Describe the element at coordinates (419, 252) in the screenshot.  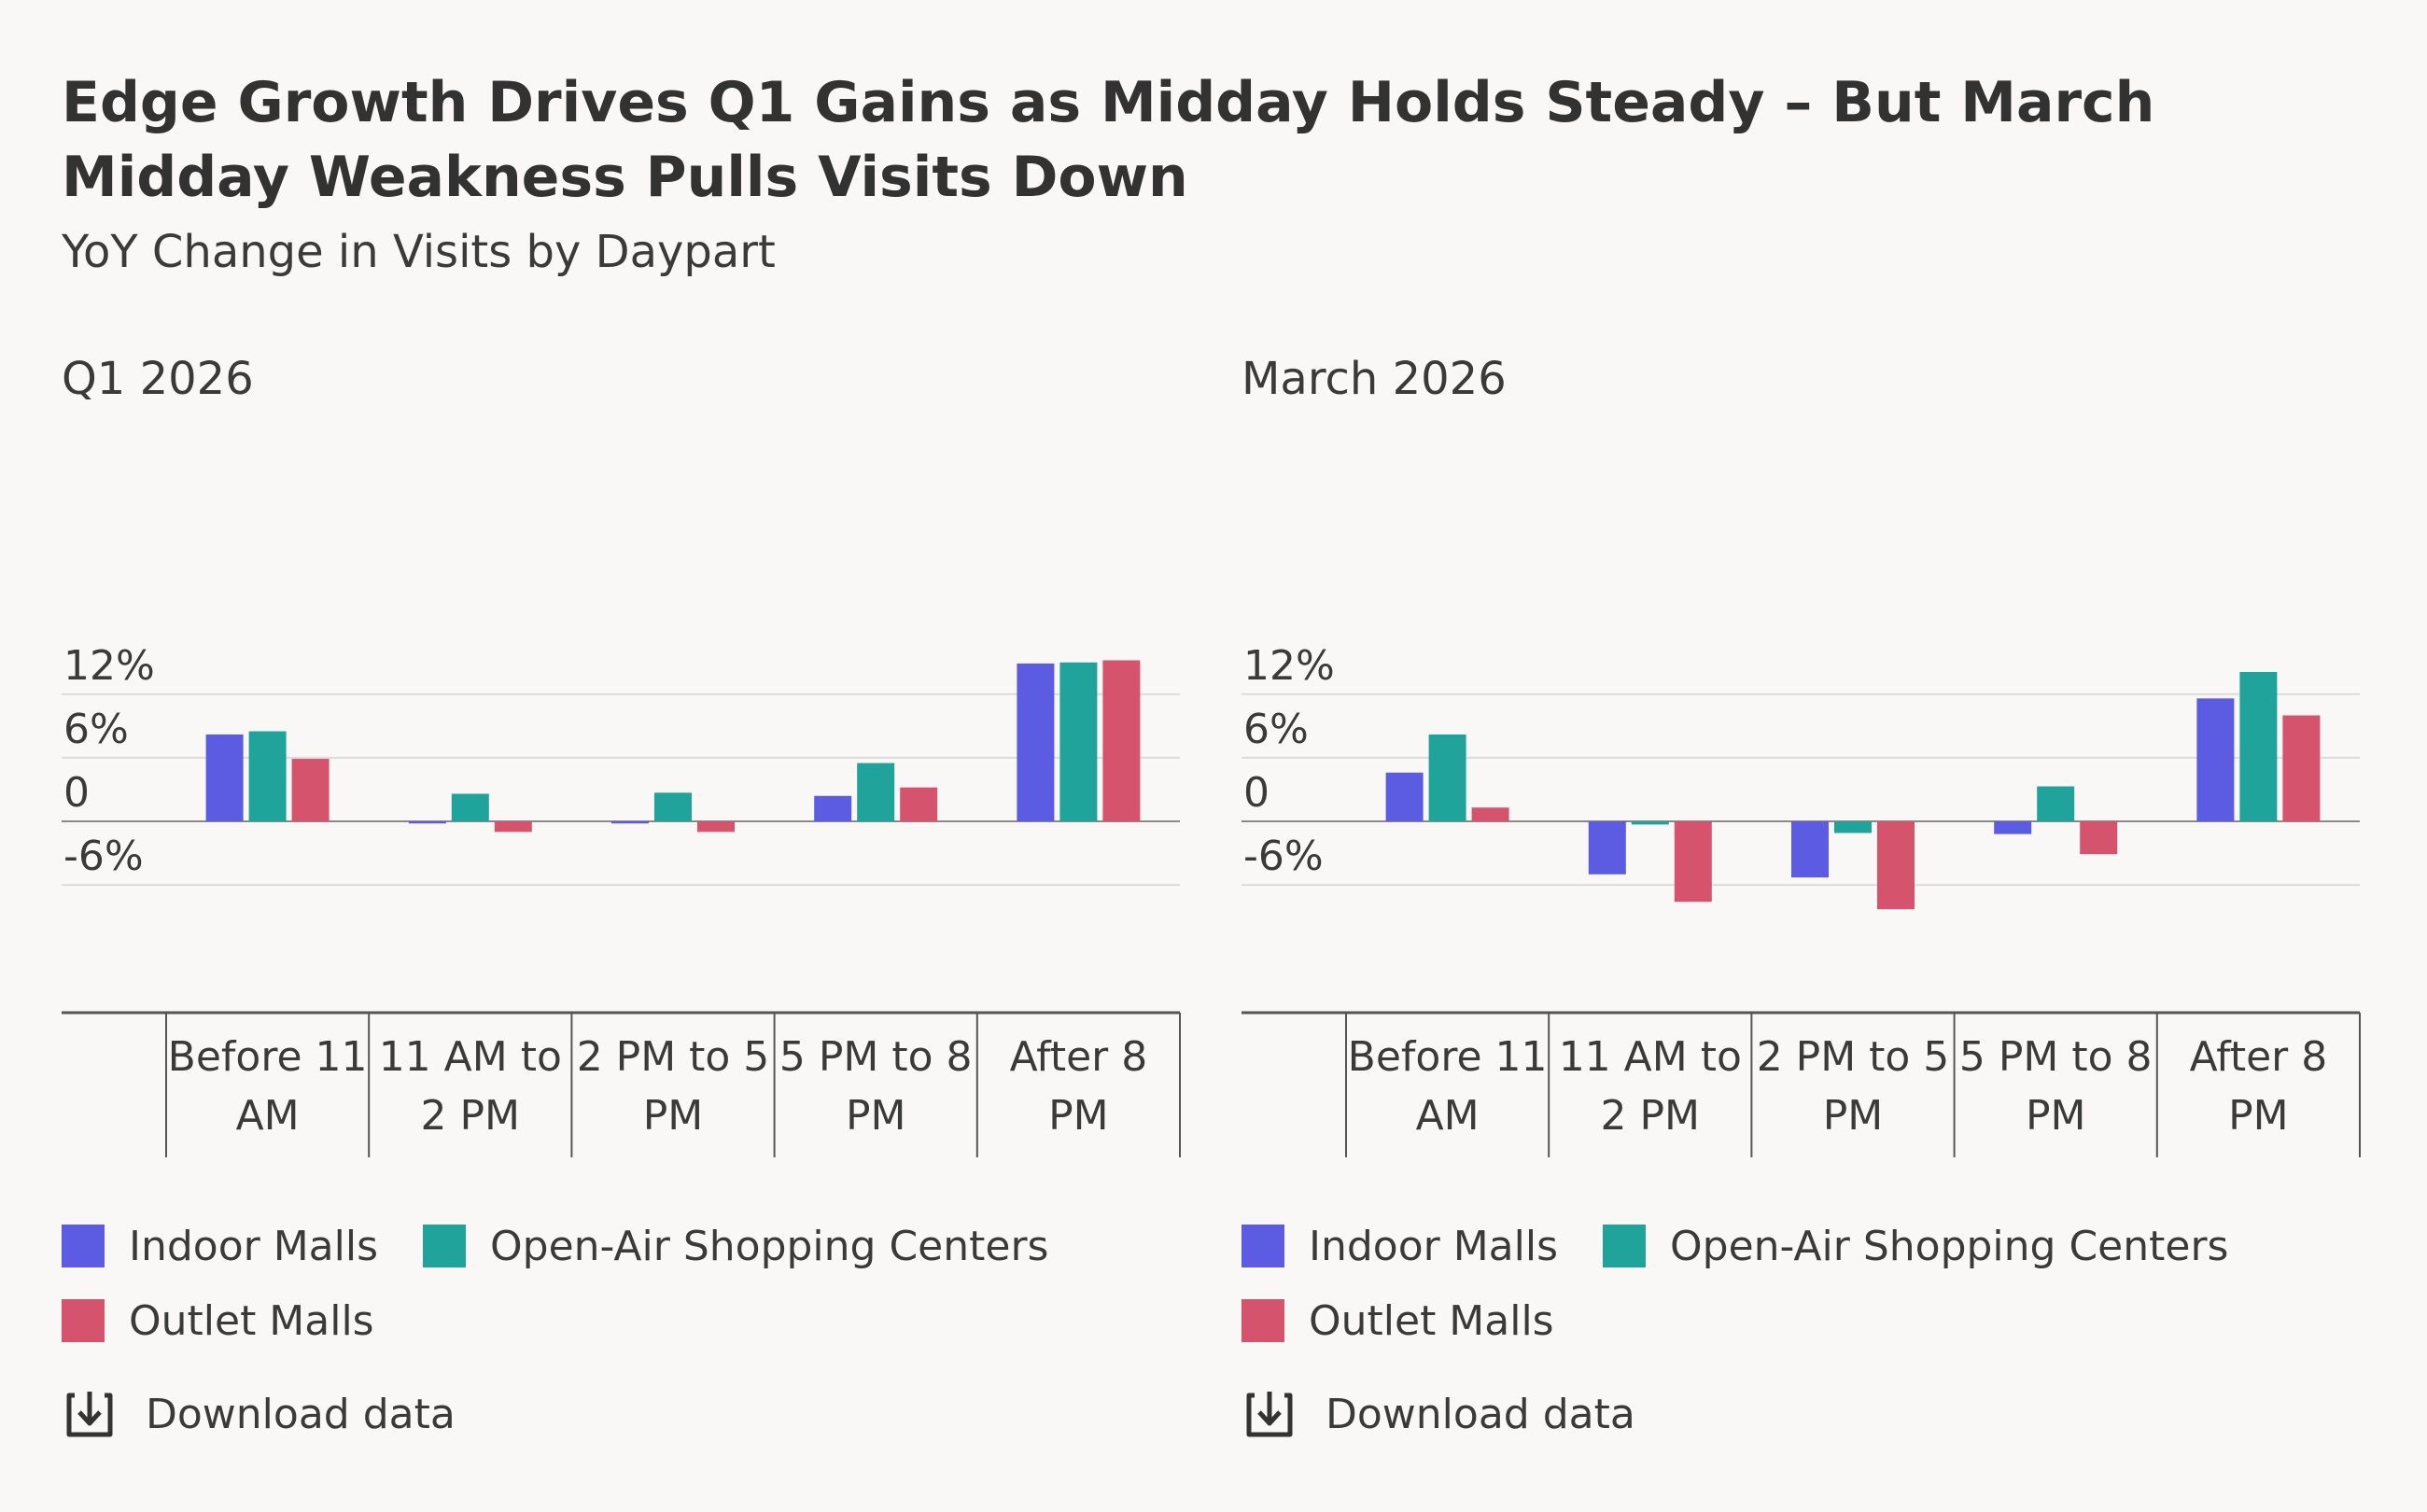
I see `page-subtitle: YoY Change in Visits by Daypart` at that location.